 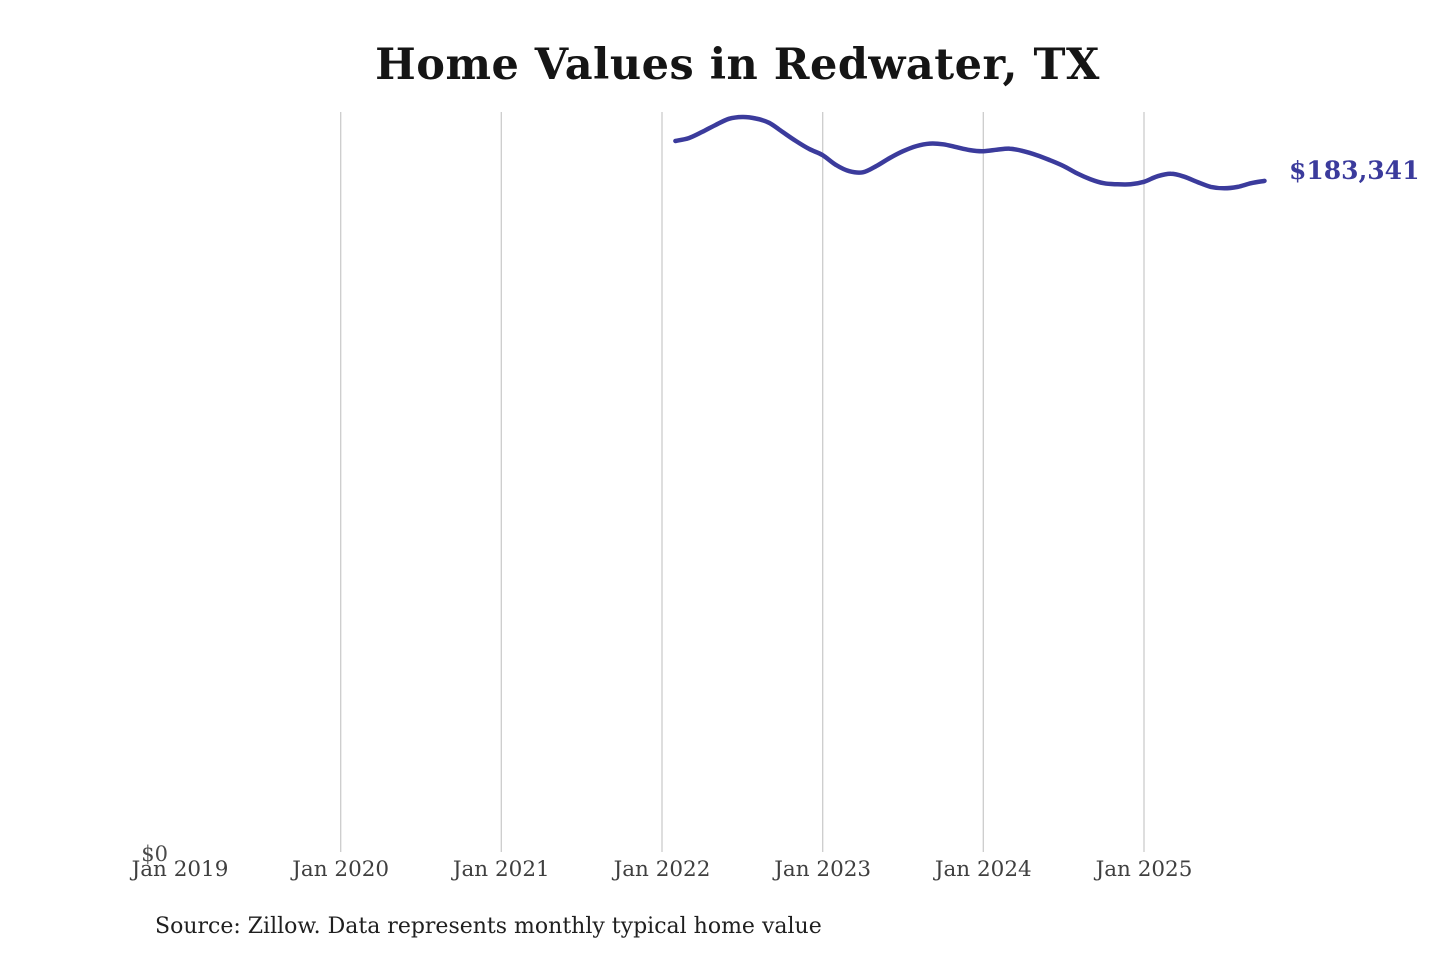 What do you see at coordinates (341, 869) in the screenshot?
I see `x-tick-label-jan-2020: Jan 2020` at bounding box center [341, 869].